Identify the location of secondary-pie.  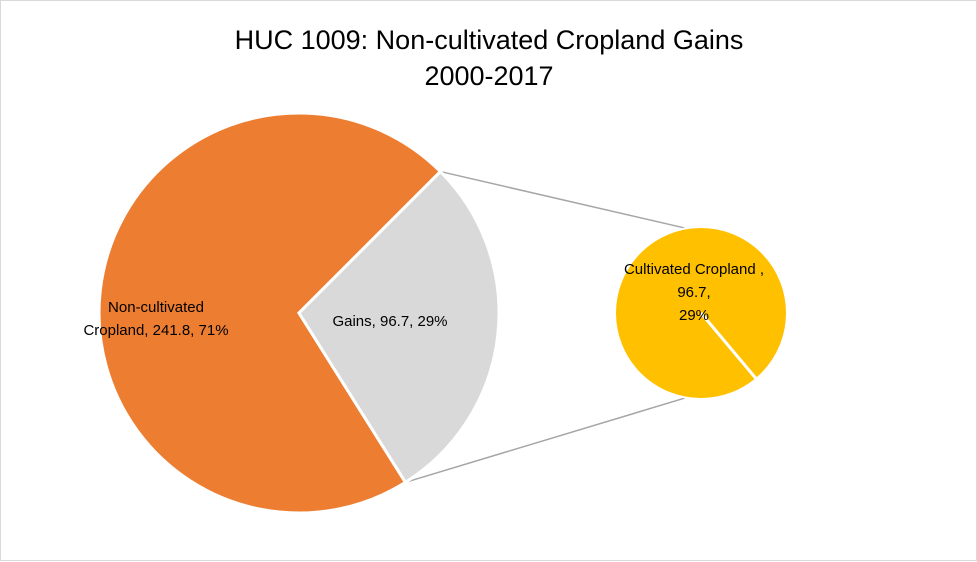
(701, 313).